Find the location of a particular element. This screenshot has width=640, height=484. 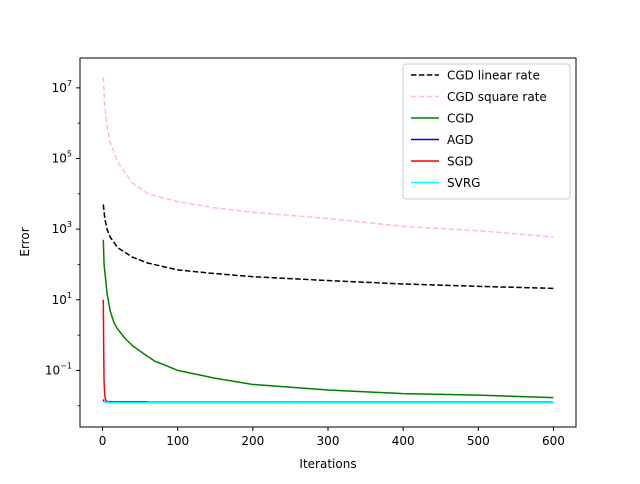

y-tick-exponent: 5 is located at coordinates (69, 153).